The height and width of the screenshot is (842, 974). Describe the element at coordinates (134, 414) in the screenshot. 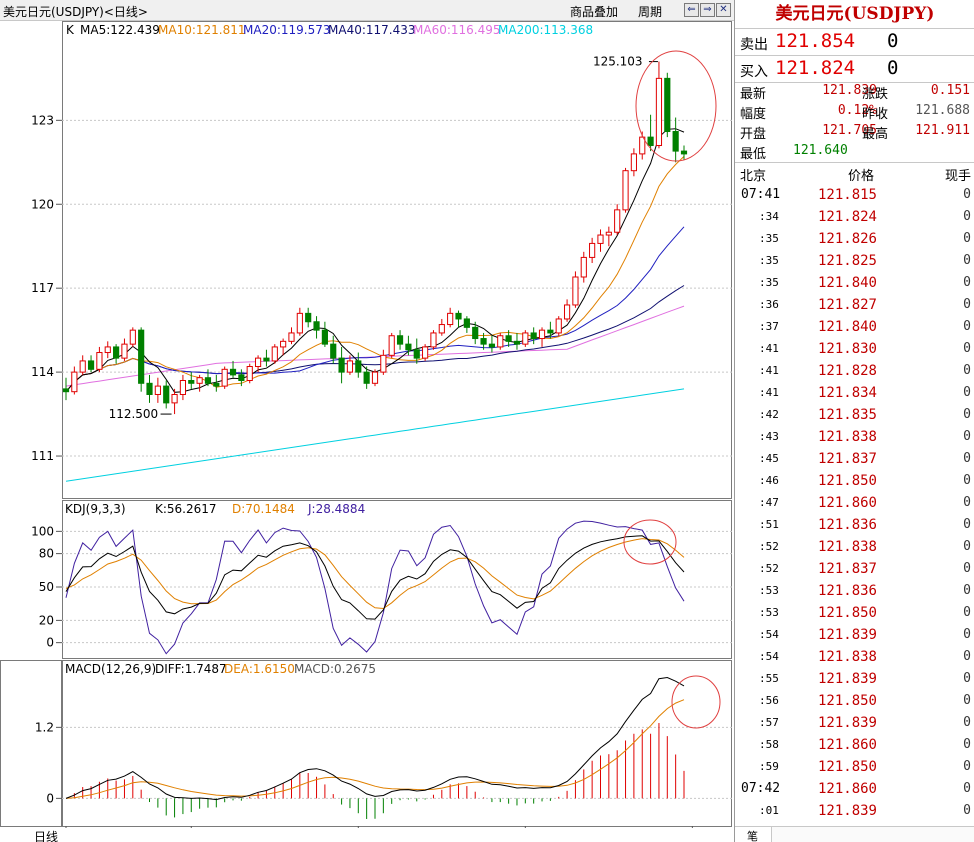

I see `low-annotation: 112.500` at that location.